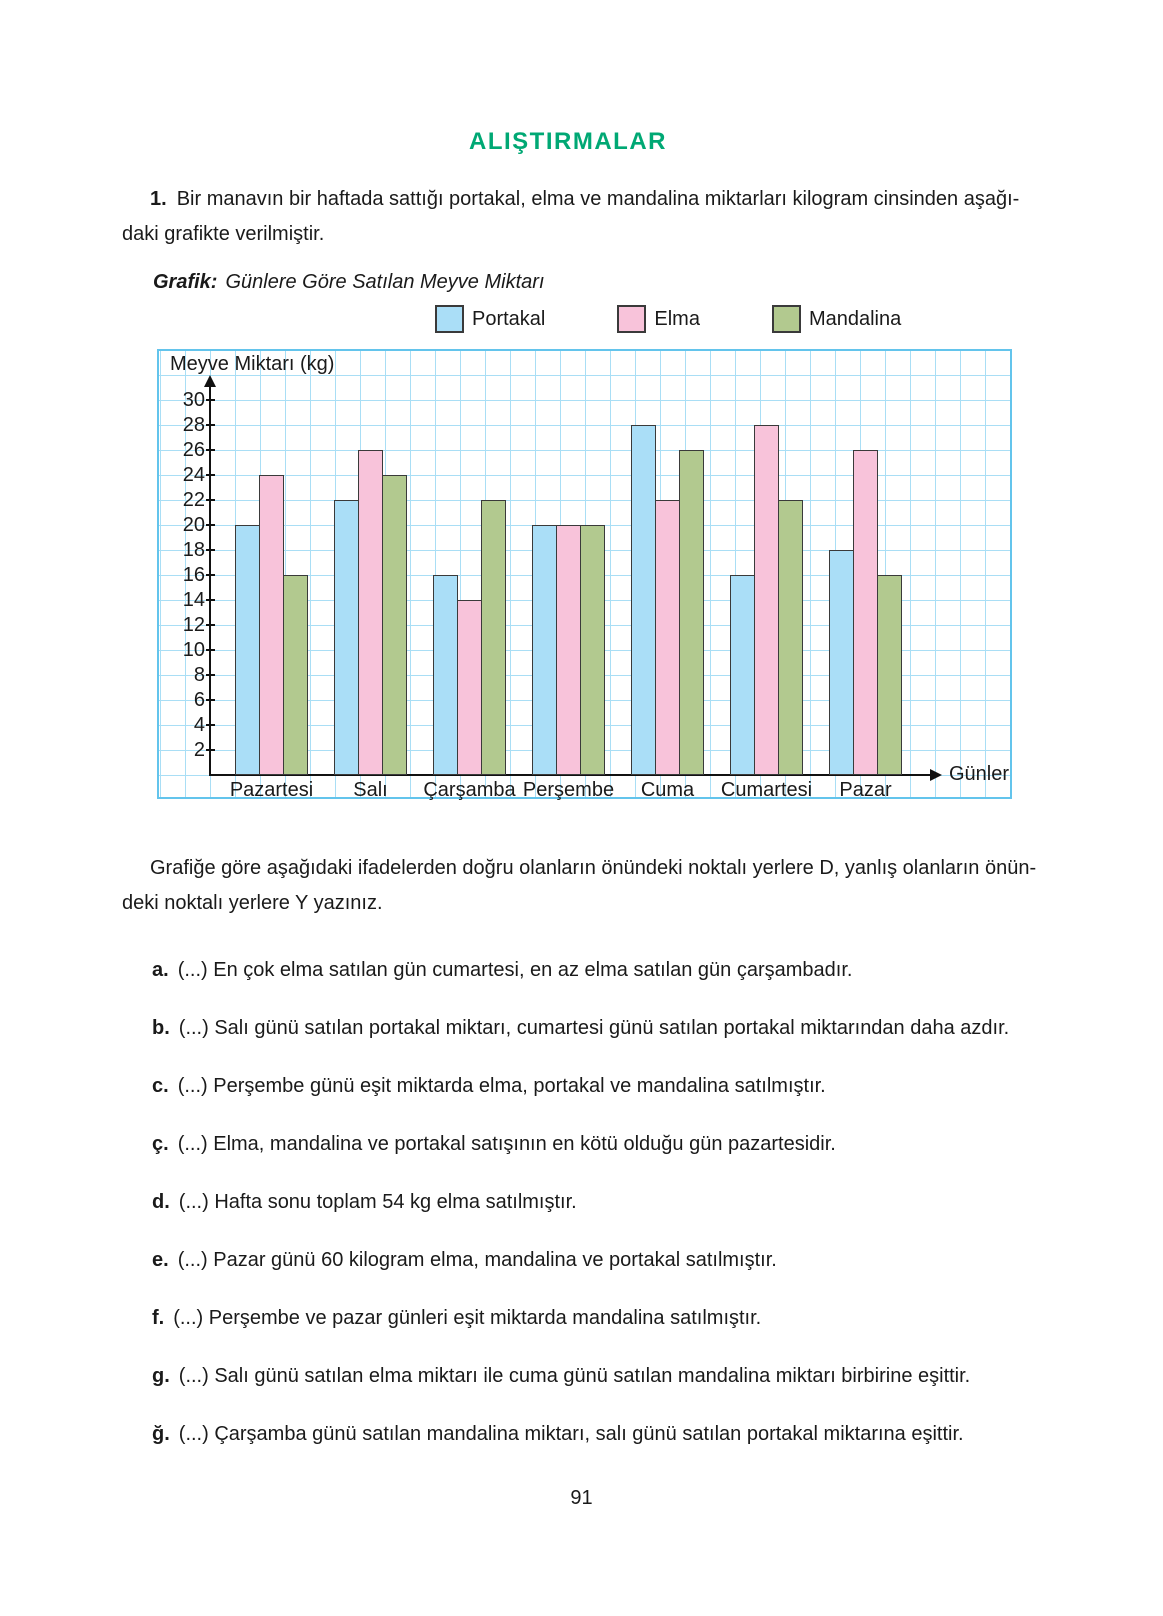 This screenshot has height=1616, width=1163. Describe the element at coordinates (790, 637) in the screenshot. I see `bar-mandalina-cumartesi` at that location.